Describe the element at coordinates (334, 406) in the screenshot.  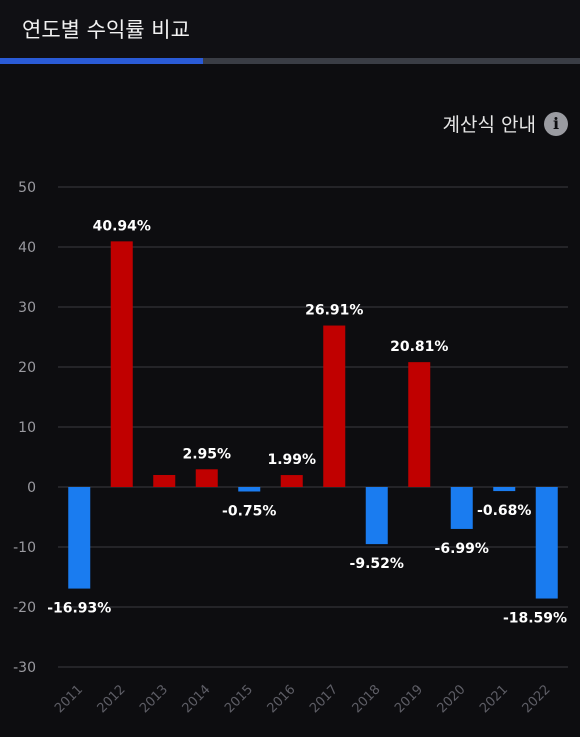
I see `bar-2017` at that location.